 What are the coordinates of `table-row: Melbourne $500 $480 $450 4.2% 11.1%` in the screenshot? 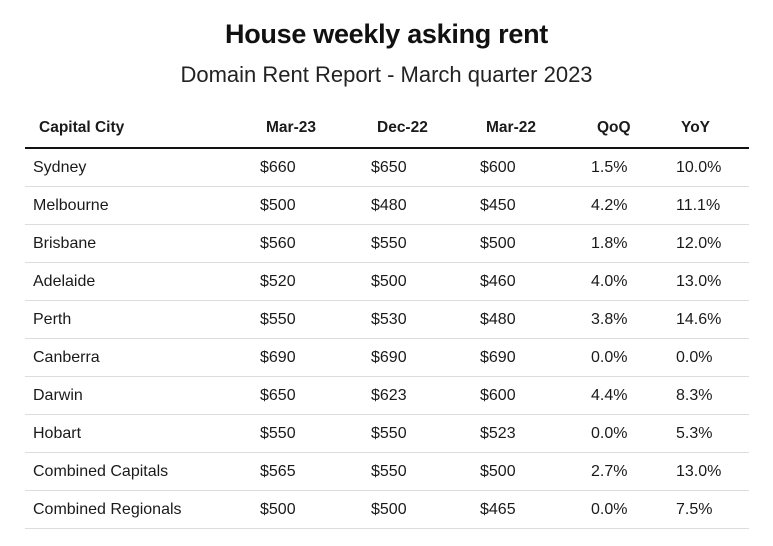 It's located at (387, 206).